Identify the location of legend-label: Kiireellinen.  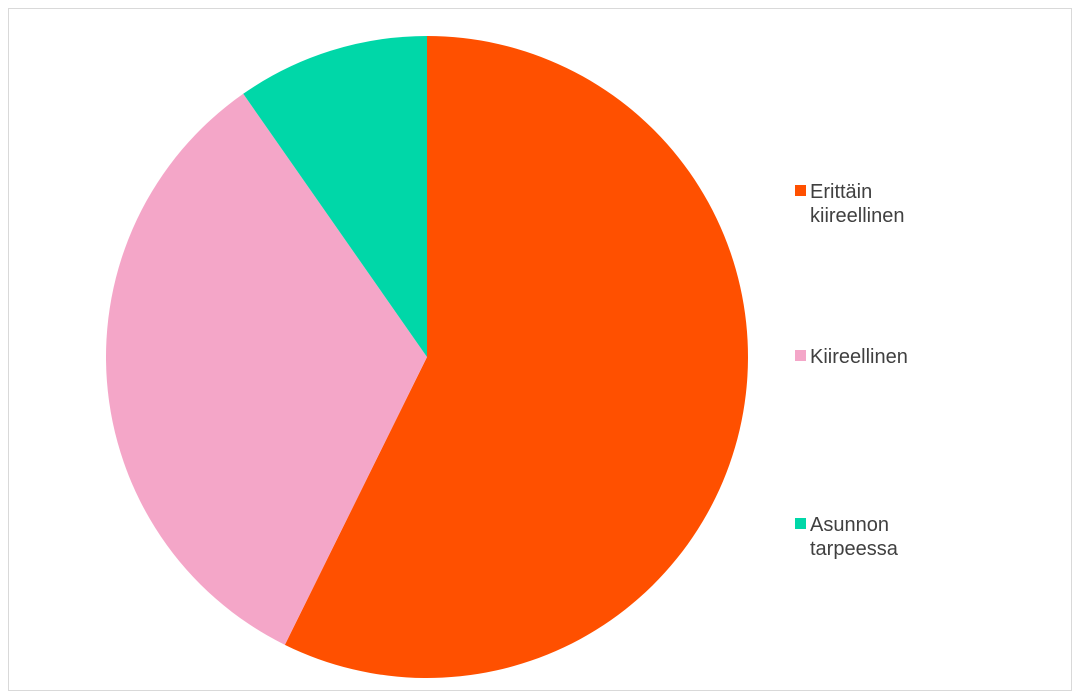
(859, 357).